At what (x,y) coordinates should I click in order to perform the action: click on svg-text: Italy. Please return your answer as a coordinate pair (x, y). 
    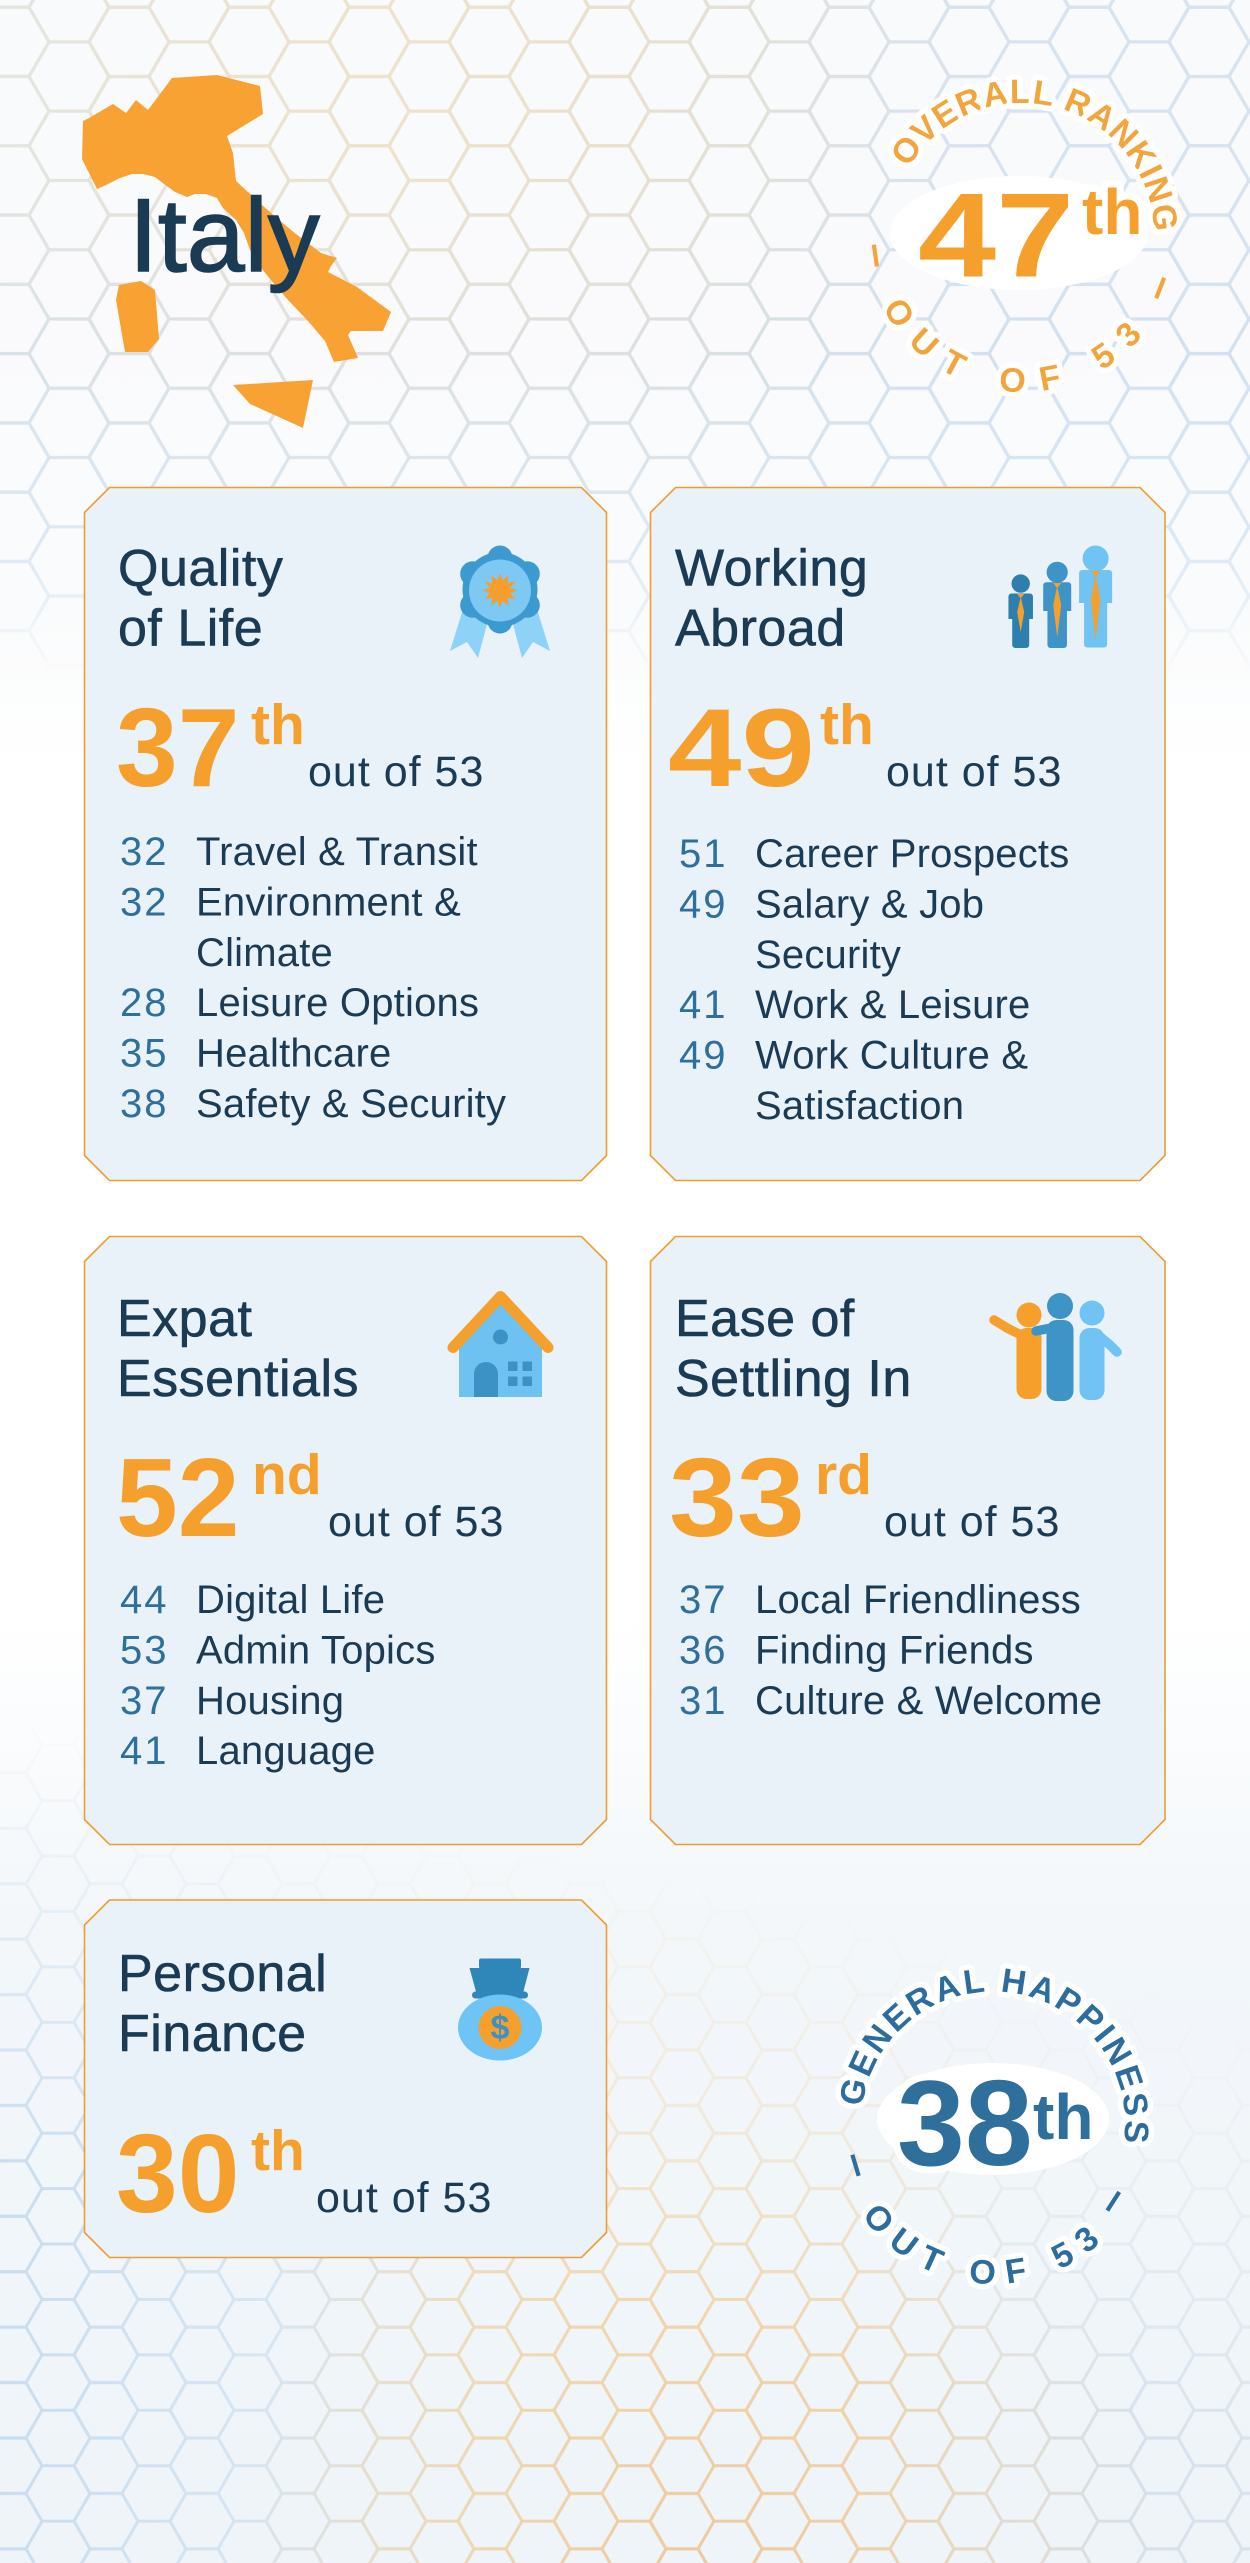
    Looking at the image, I should click on (224, 236).